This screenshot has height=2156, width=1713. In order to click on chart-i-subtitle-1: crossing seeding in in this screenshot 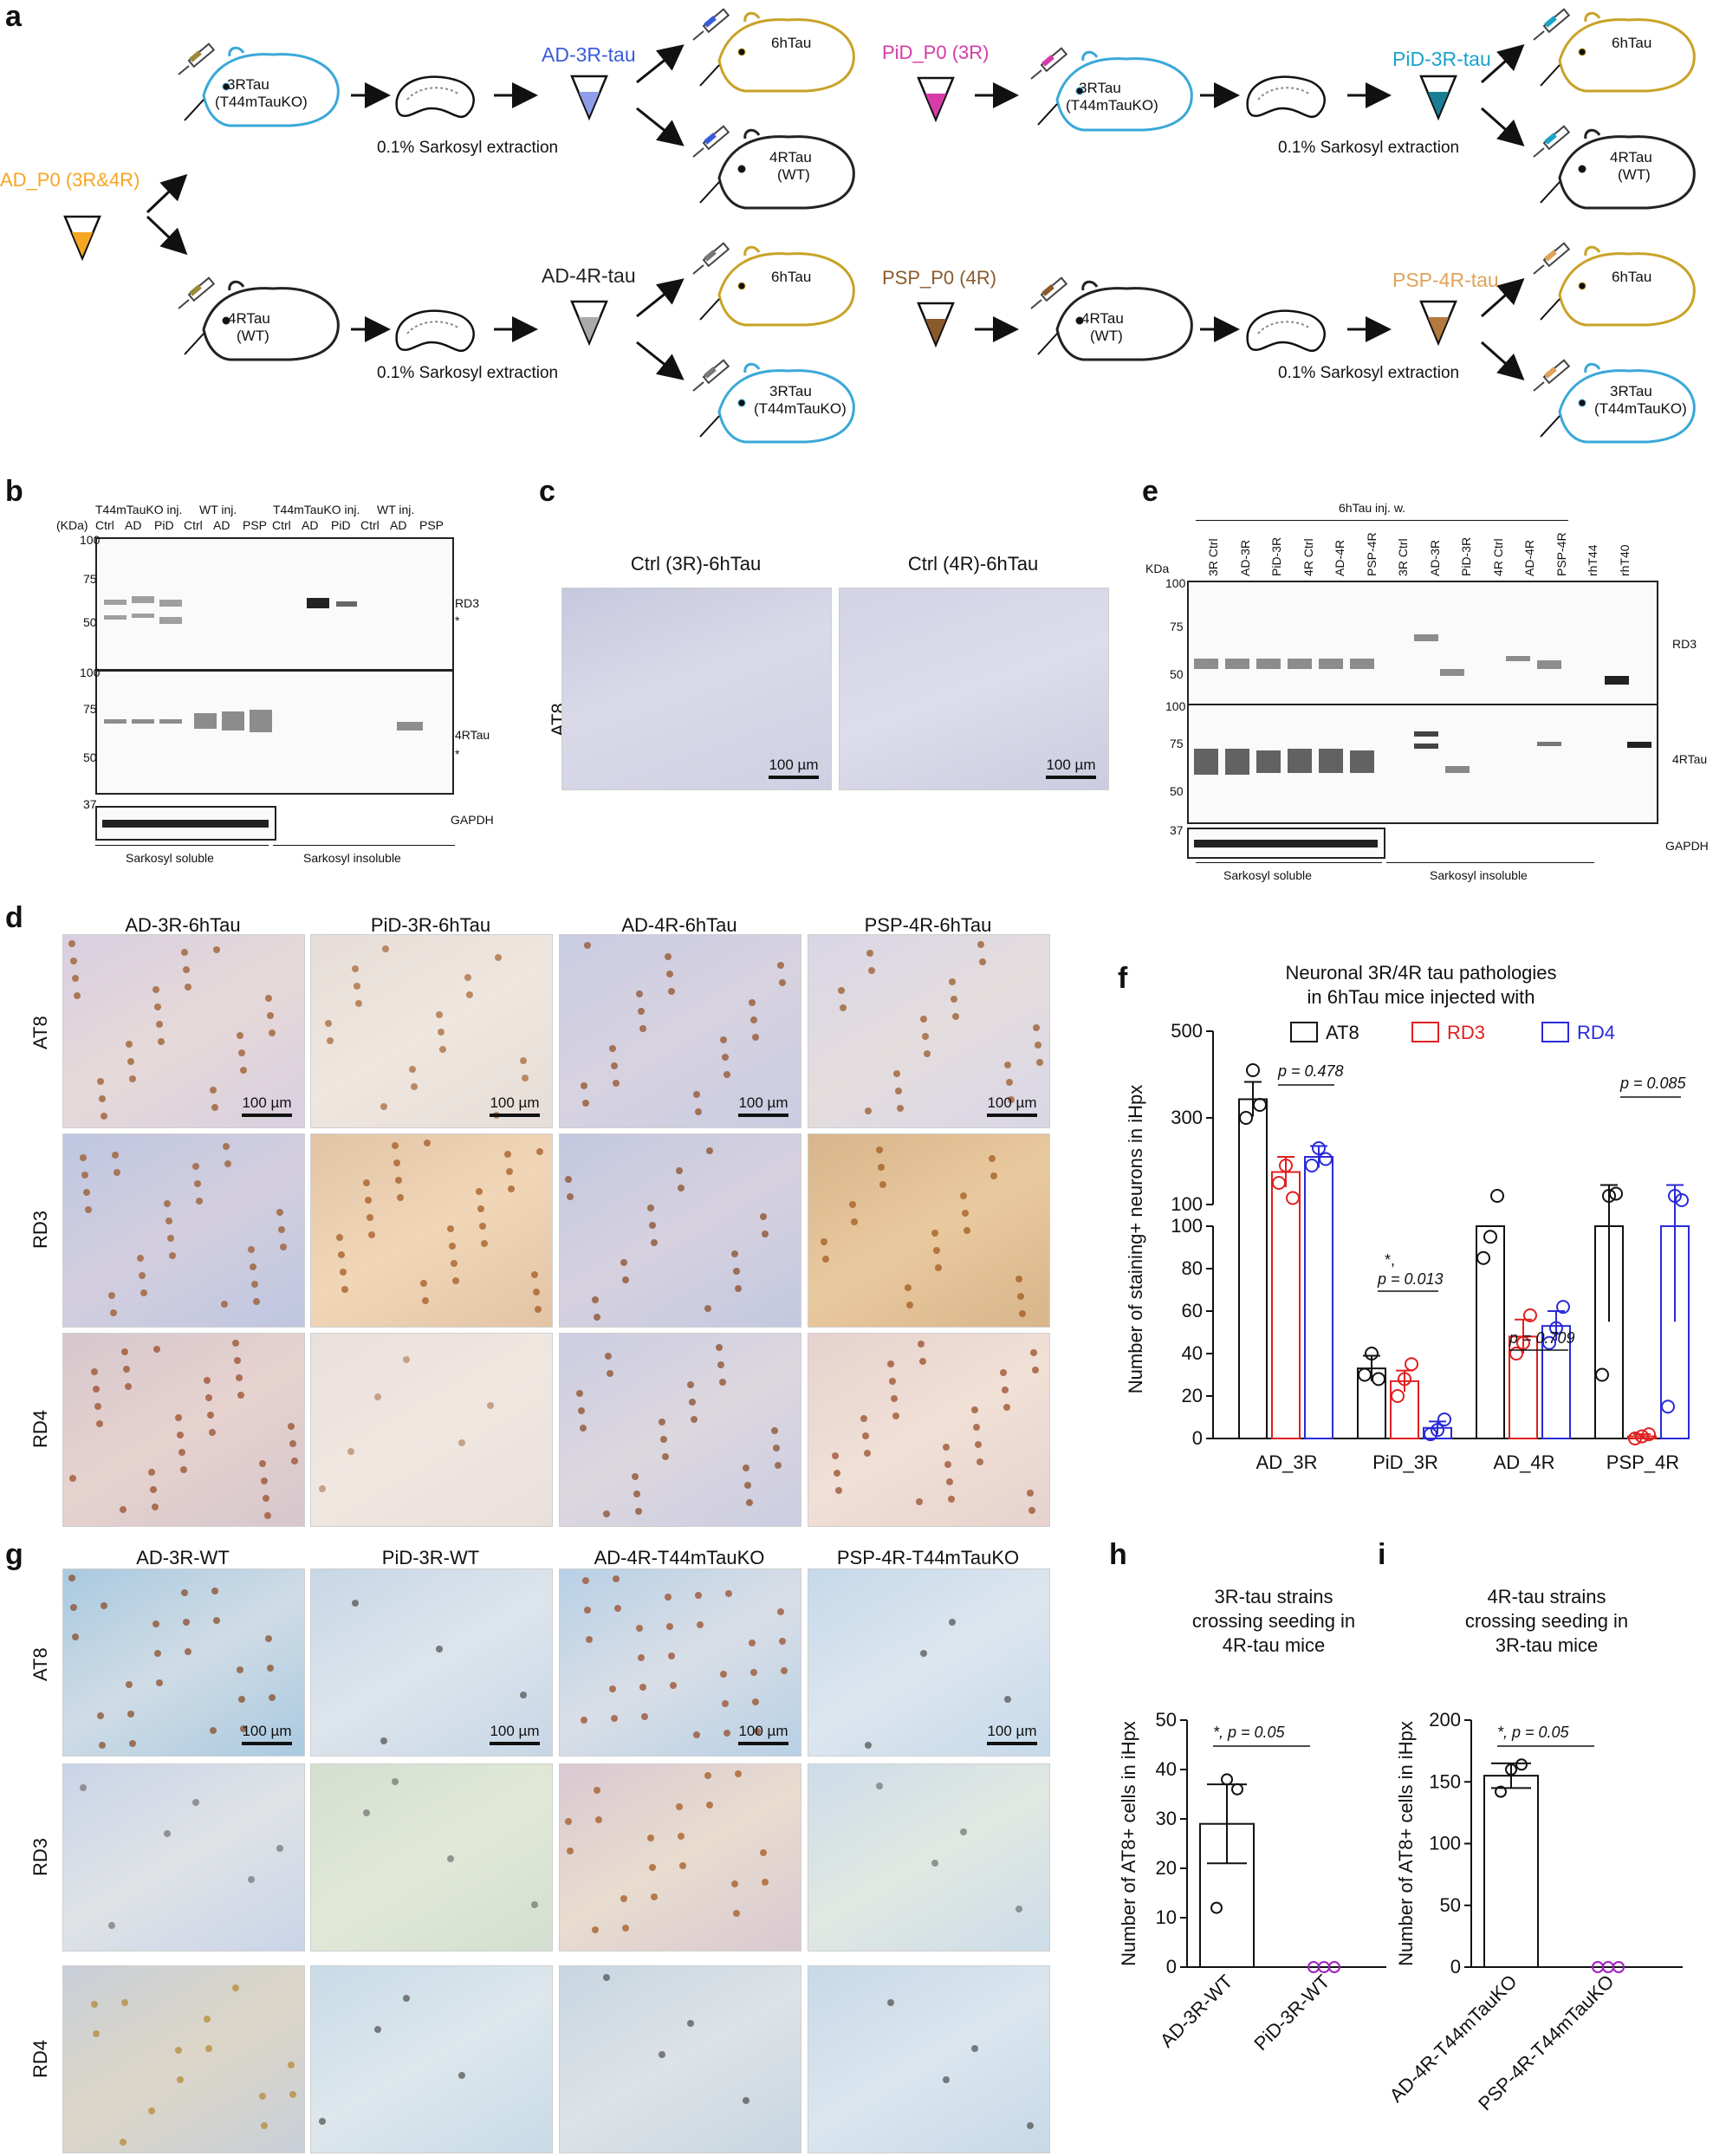, I will do `click(1546, 1621)`.